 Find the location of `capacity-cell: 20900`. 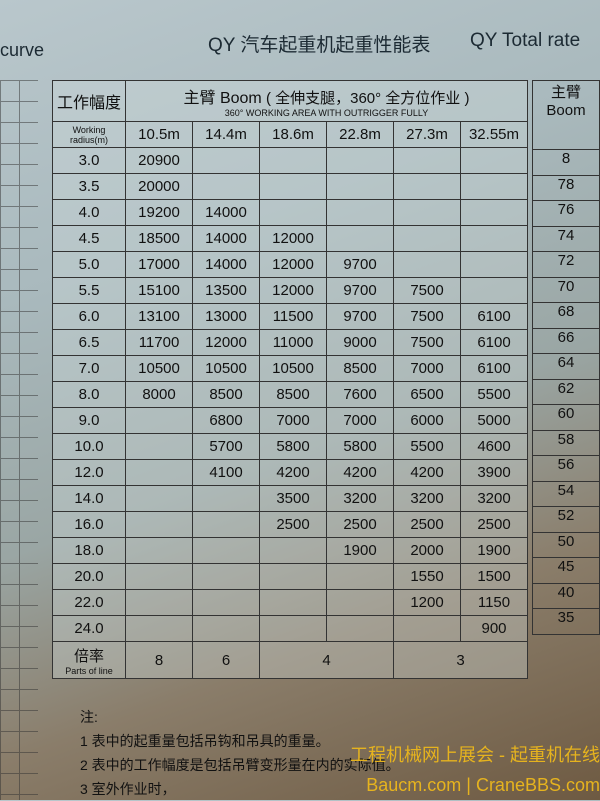

capacity-cell: 20900 is located at coordinates (159, 160).